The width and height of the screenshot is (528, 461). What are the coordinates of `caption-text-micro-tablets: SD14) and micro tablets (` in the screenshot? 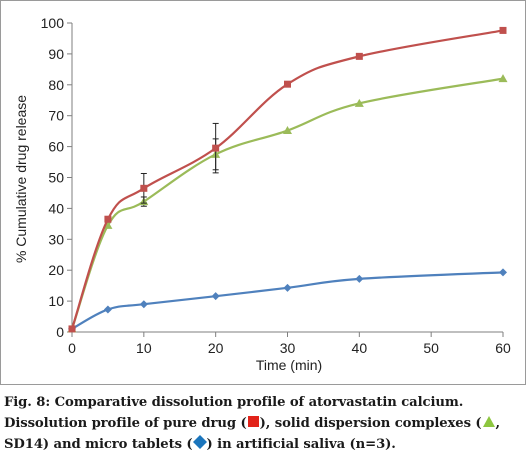 It's located at (98, 444).